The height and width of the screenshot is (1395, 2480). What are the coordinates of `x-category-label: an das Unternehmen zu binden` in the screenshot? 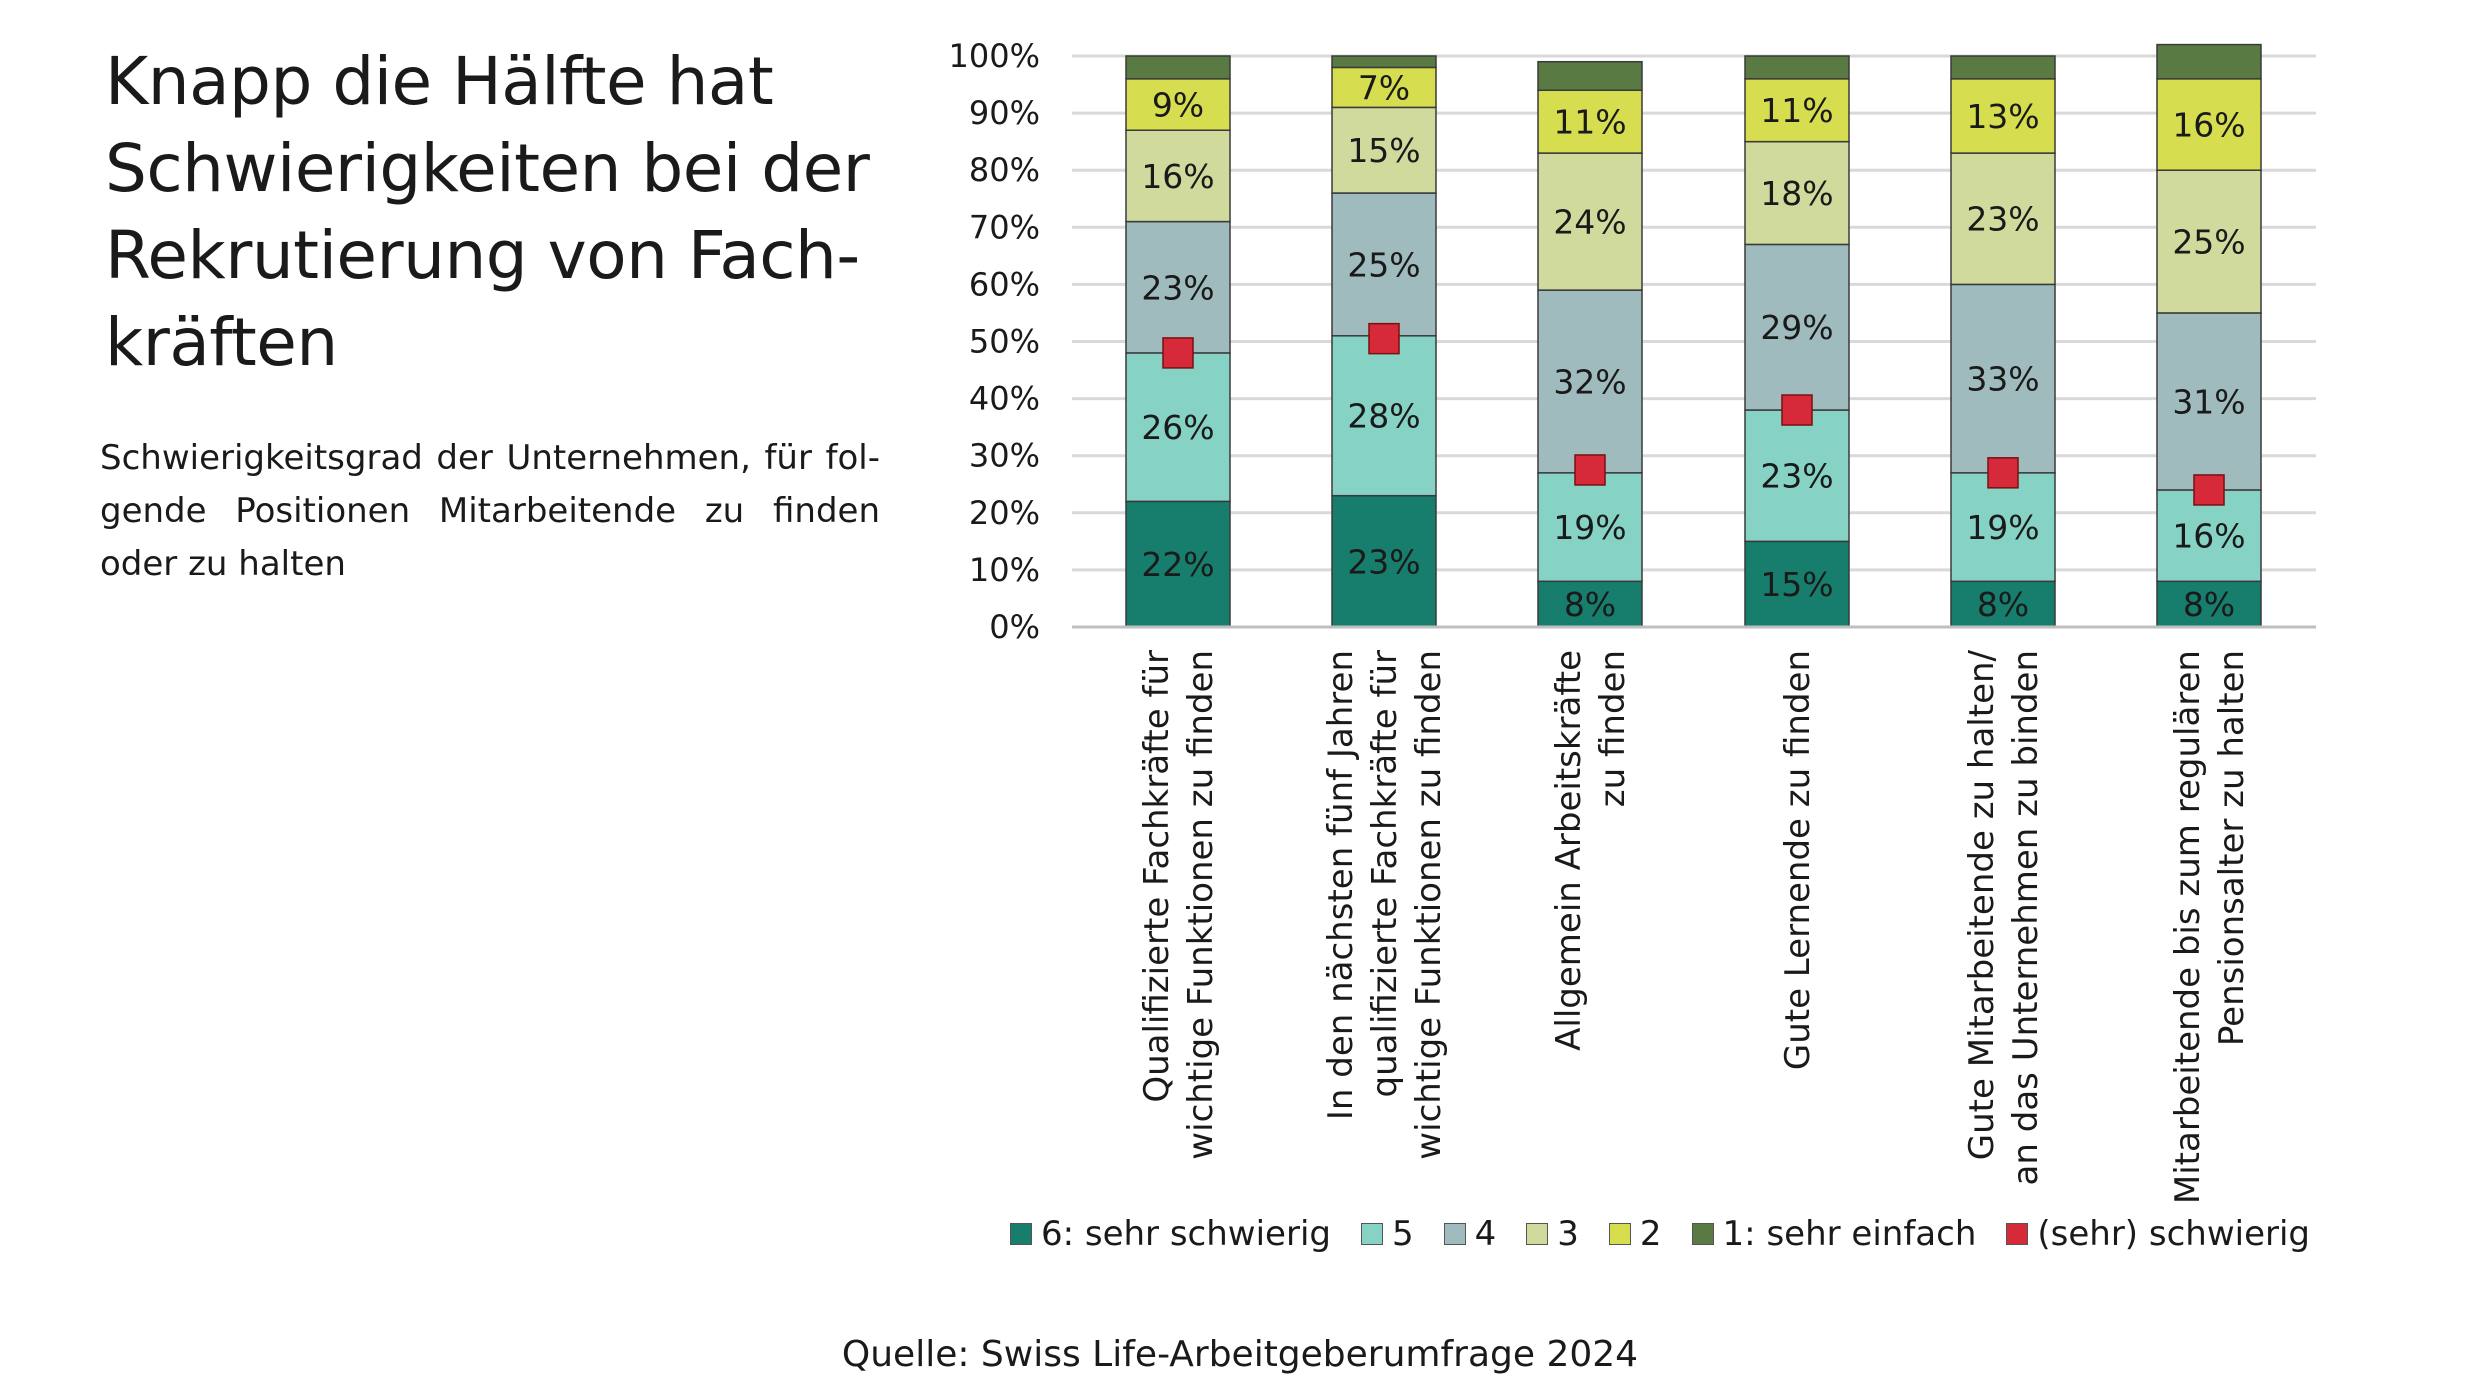 It's located at (2026, 917).